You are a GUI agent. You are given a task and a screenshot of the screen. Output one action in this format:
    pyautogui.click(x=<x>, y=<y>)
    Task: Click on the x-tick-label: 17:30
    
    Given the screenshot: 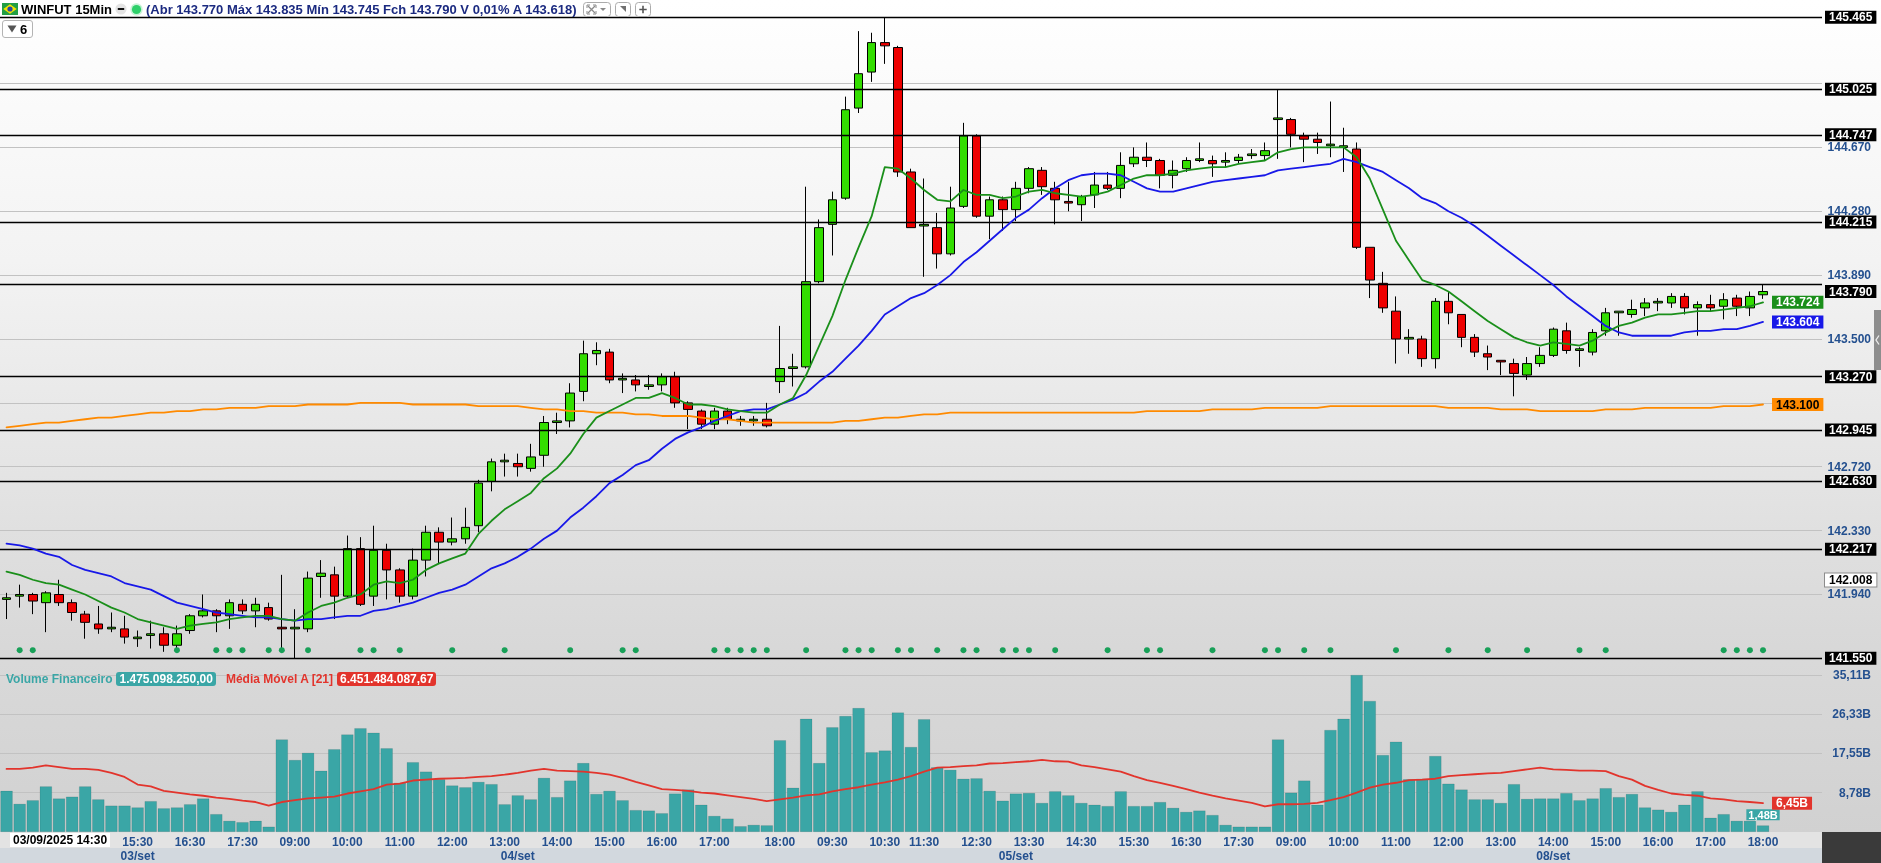 What is the action you would take?
    pyautogui.click(x=1239, y=842)
    